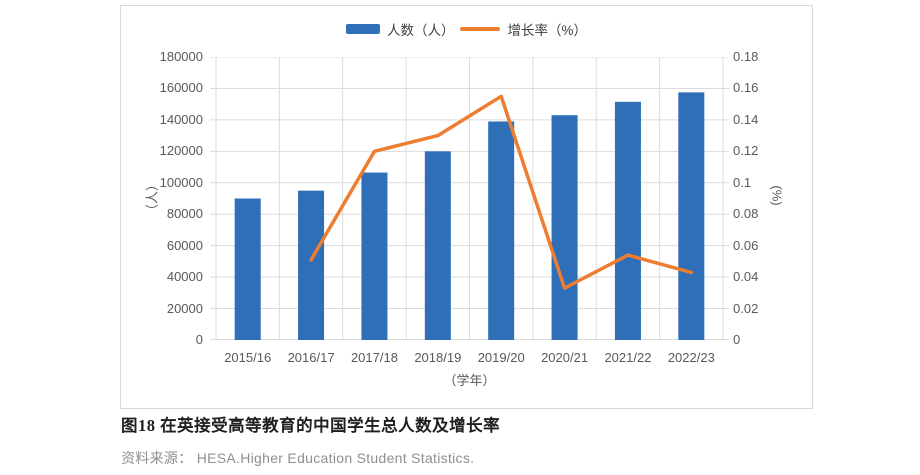  What do you see at coordinates (181, 88) in the screenshot?
I see `left-y-tick-label: 160000` at bounding box center [181, 88].